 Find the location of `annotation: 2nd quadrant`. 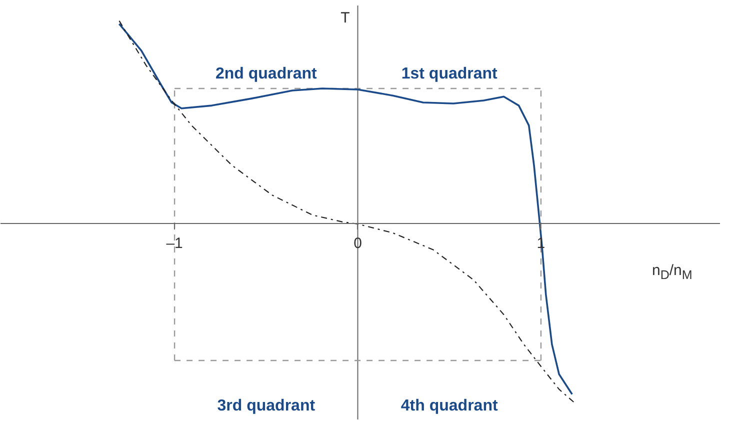

annotation: 2nd quadrant is located at coordinates (266, 74).